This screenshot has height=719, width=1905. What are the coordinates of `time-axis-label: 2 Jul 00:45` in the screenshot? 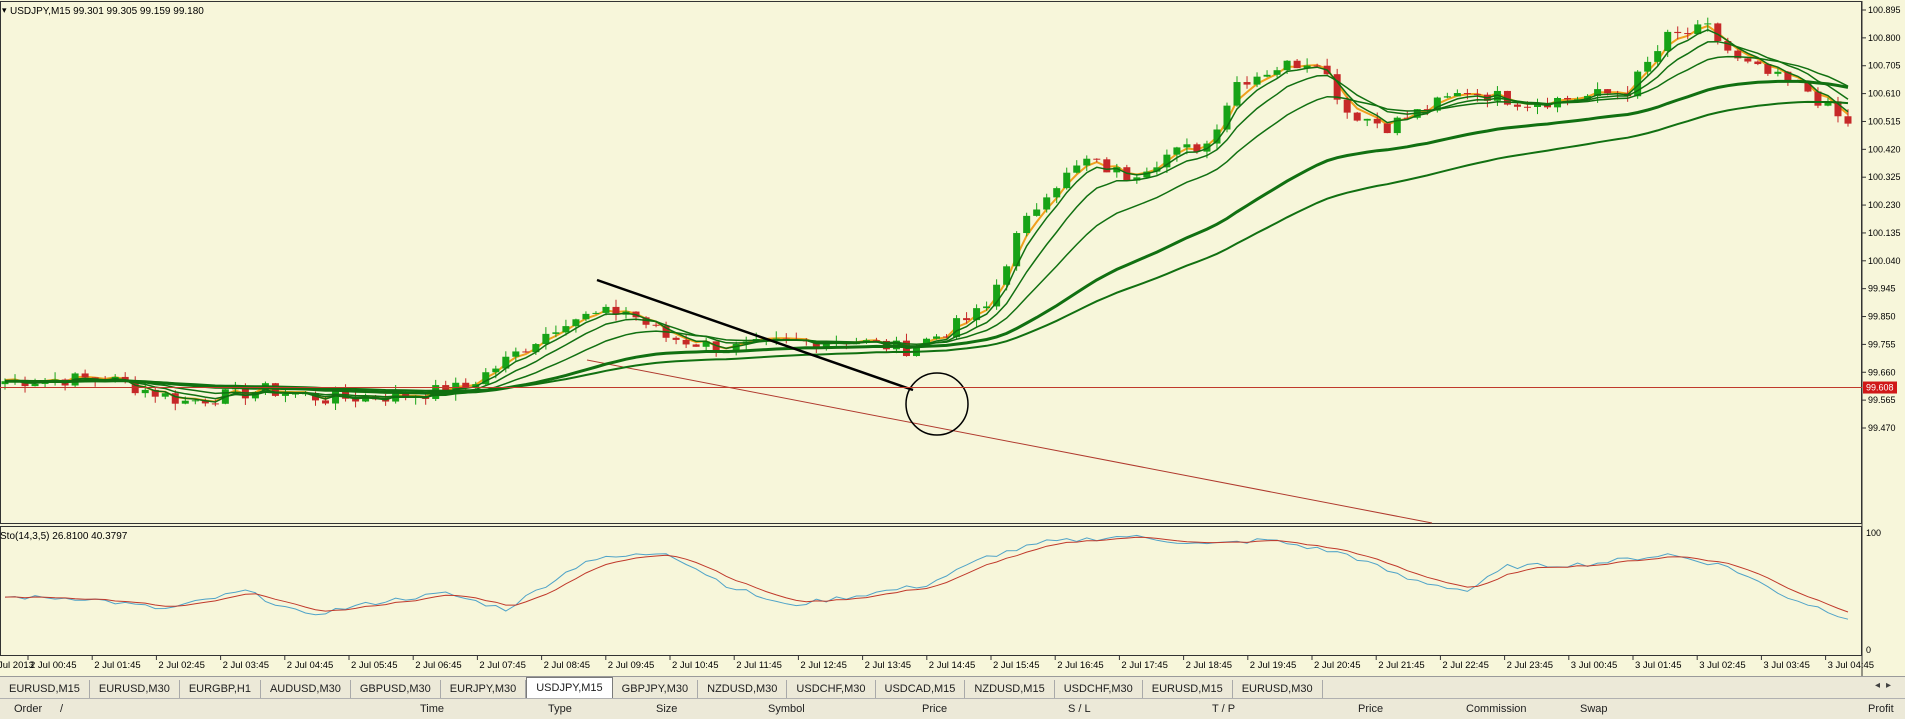 It's located at (53, 665).